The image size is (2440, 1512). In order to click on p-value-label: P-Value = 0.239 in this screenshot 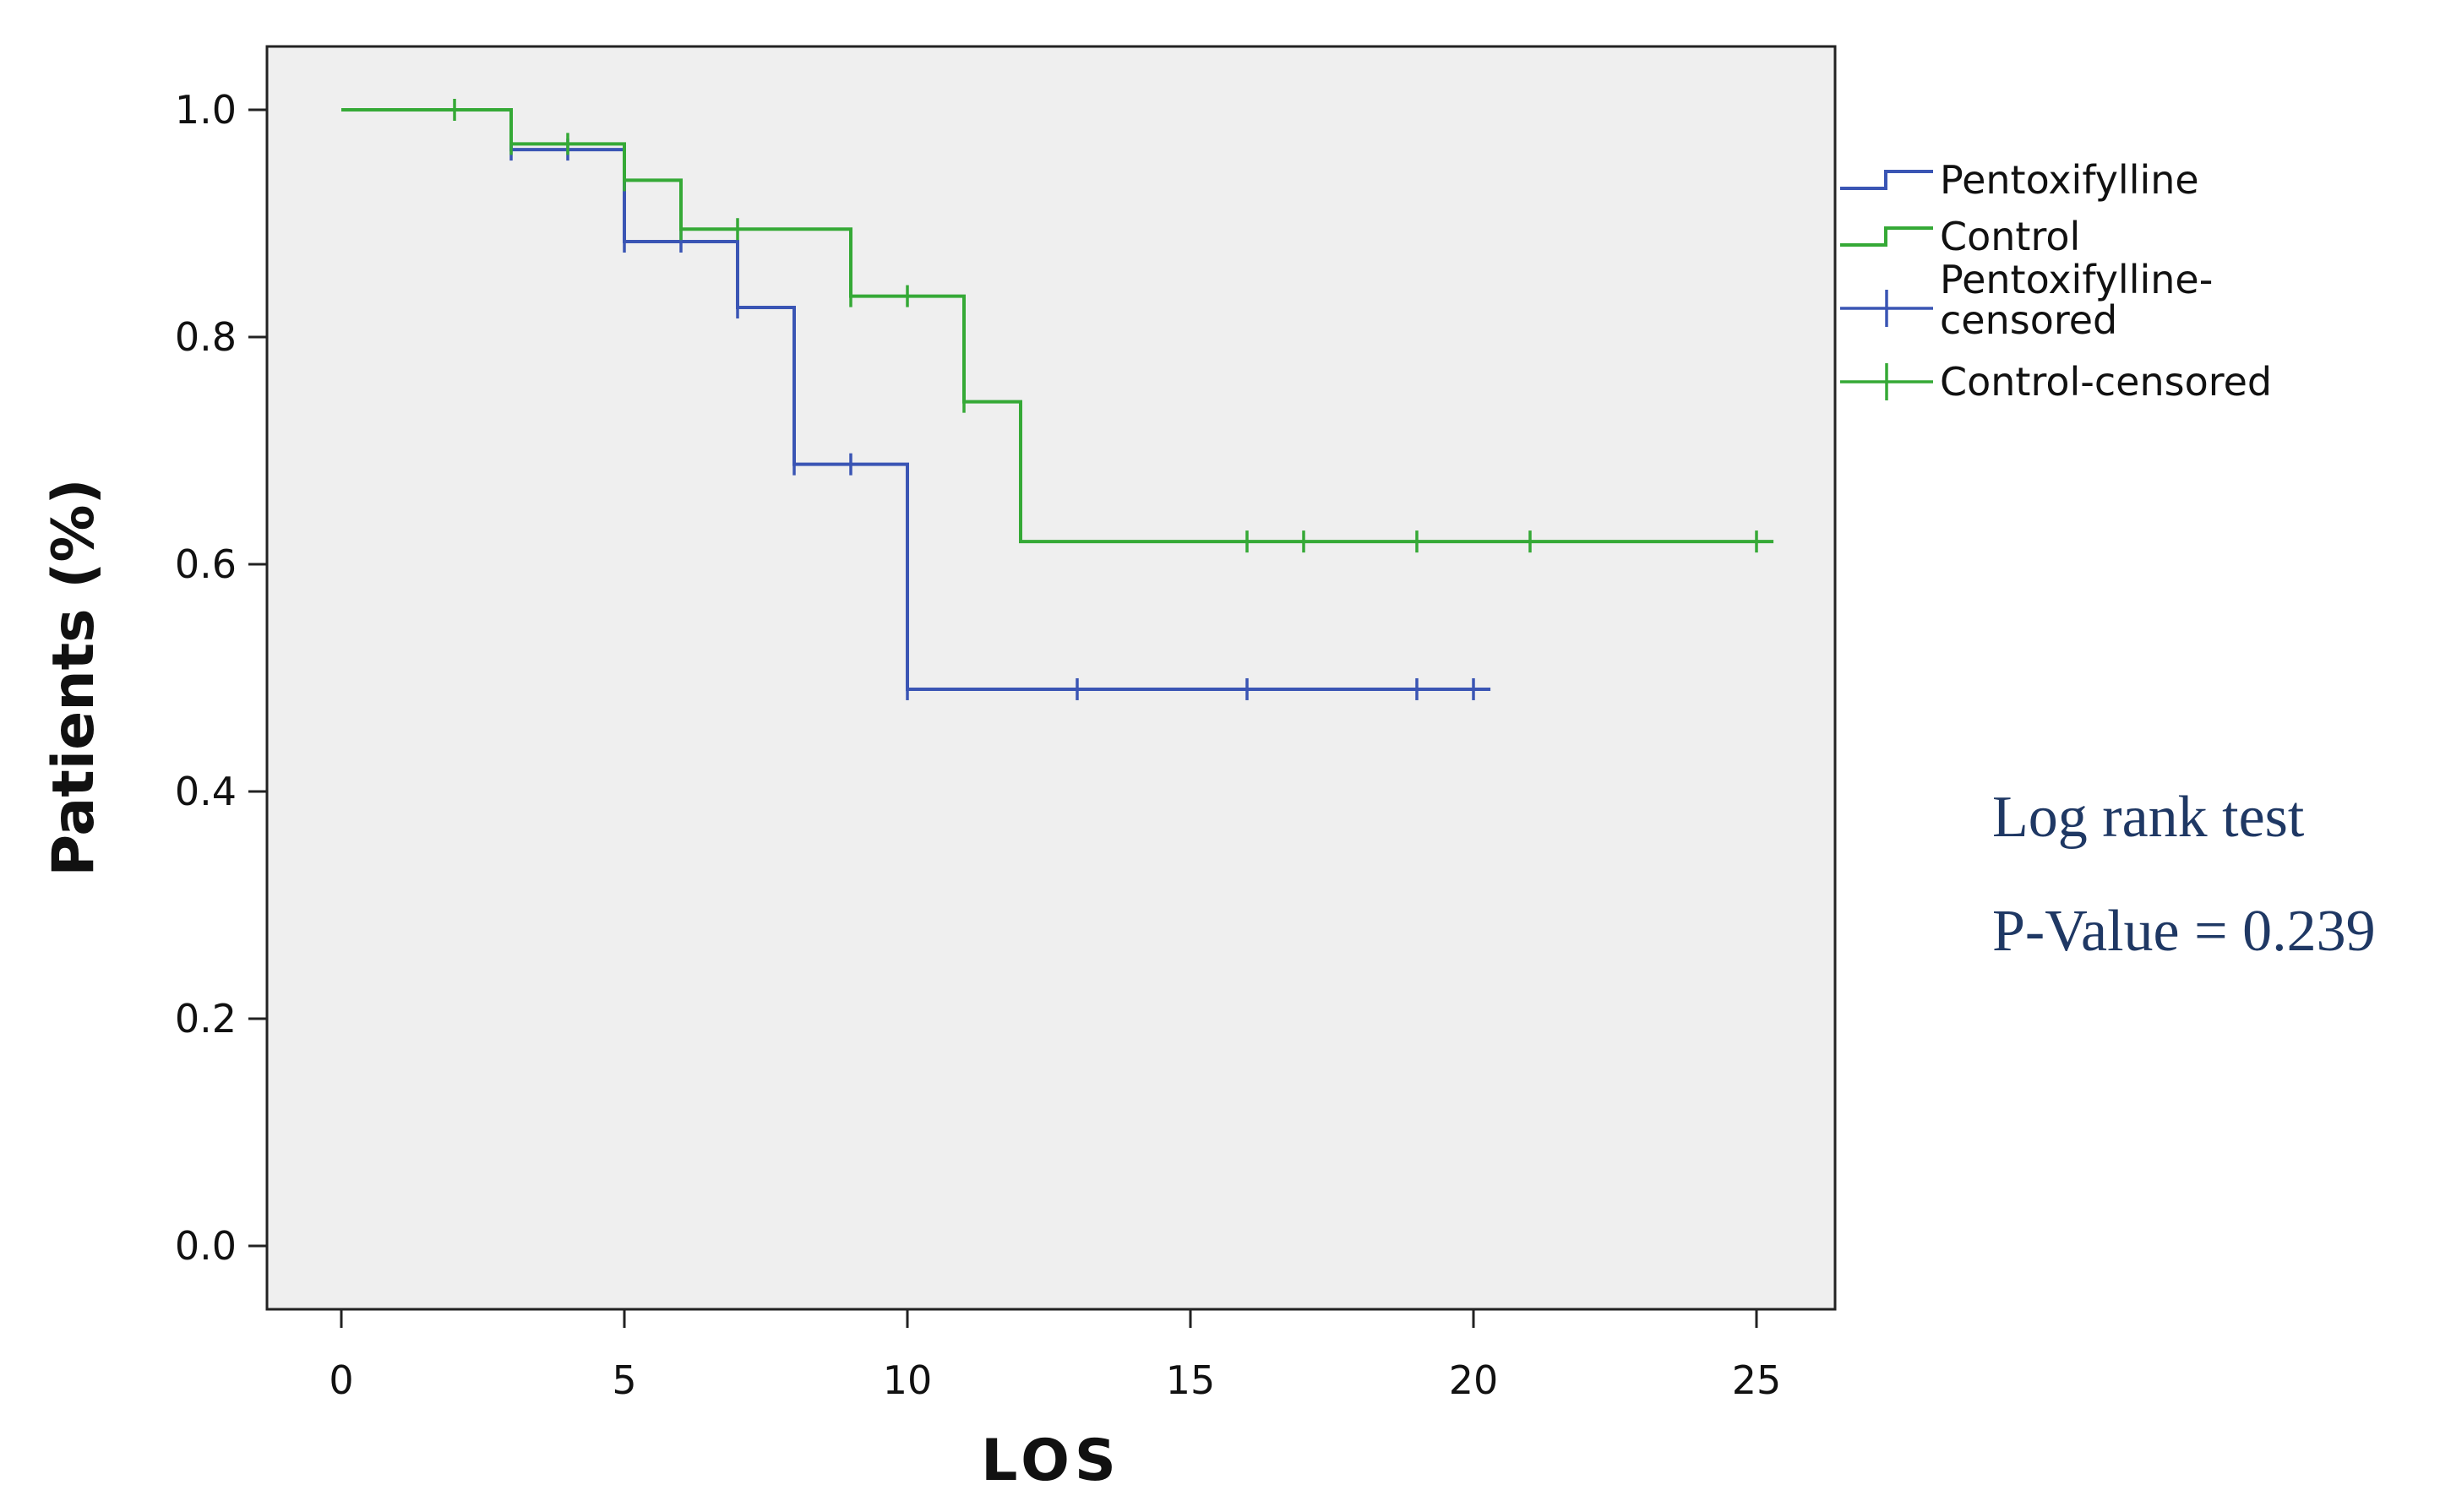, I will do `click(2184, 931)`.